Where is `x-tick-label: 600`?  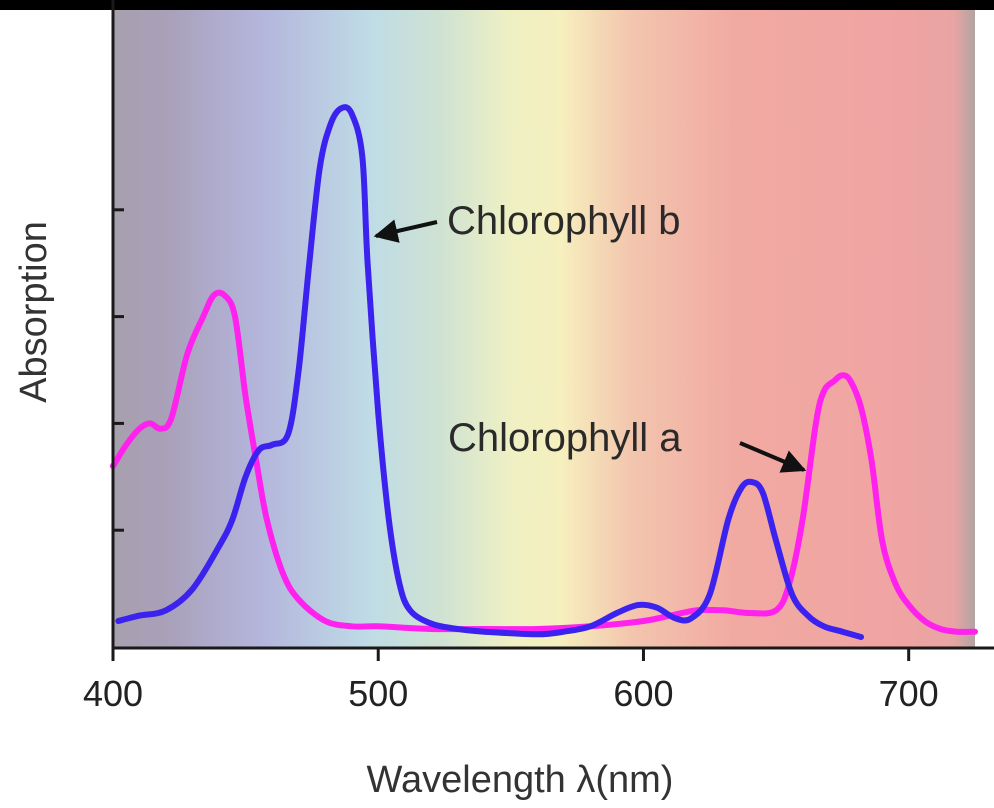 x-tick-label: 600 is located at coordinates (643, 693).